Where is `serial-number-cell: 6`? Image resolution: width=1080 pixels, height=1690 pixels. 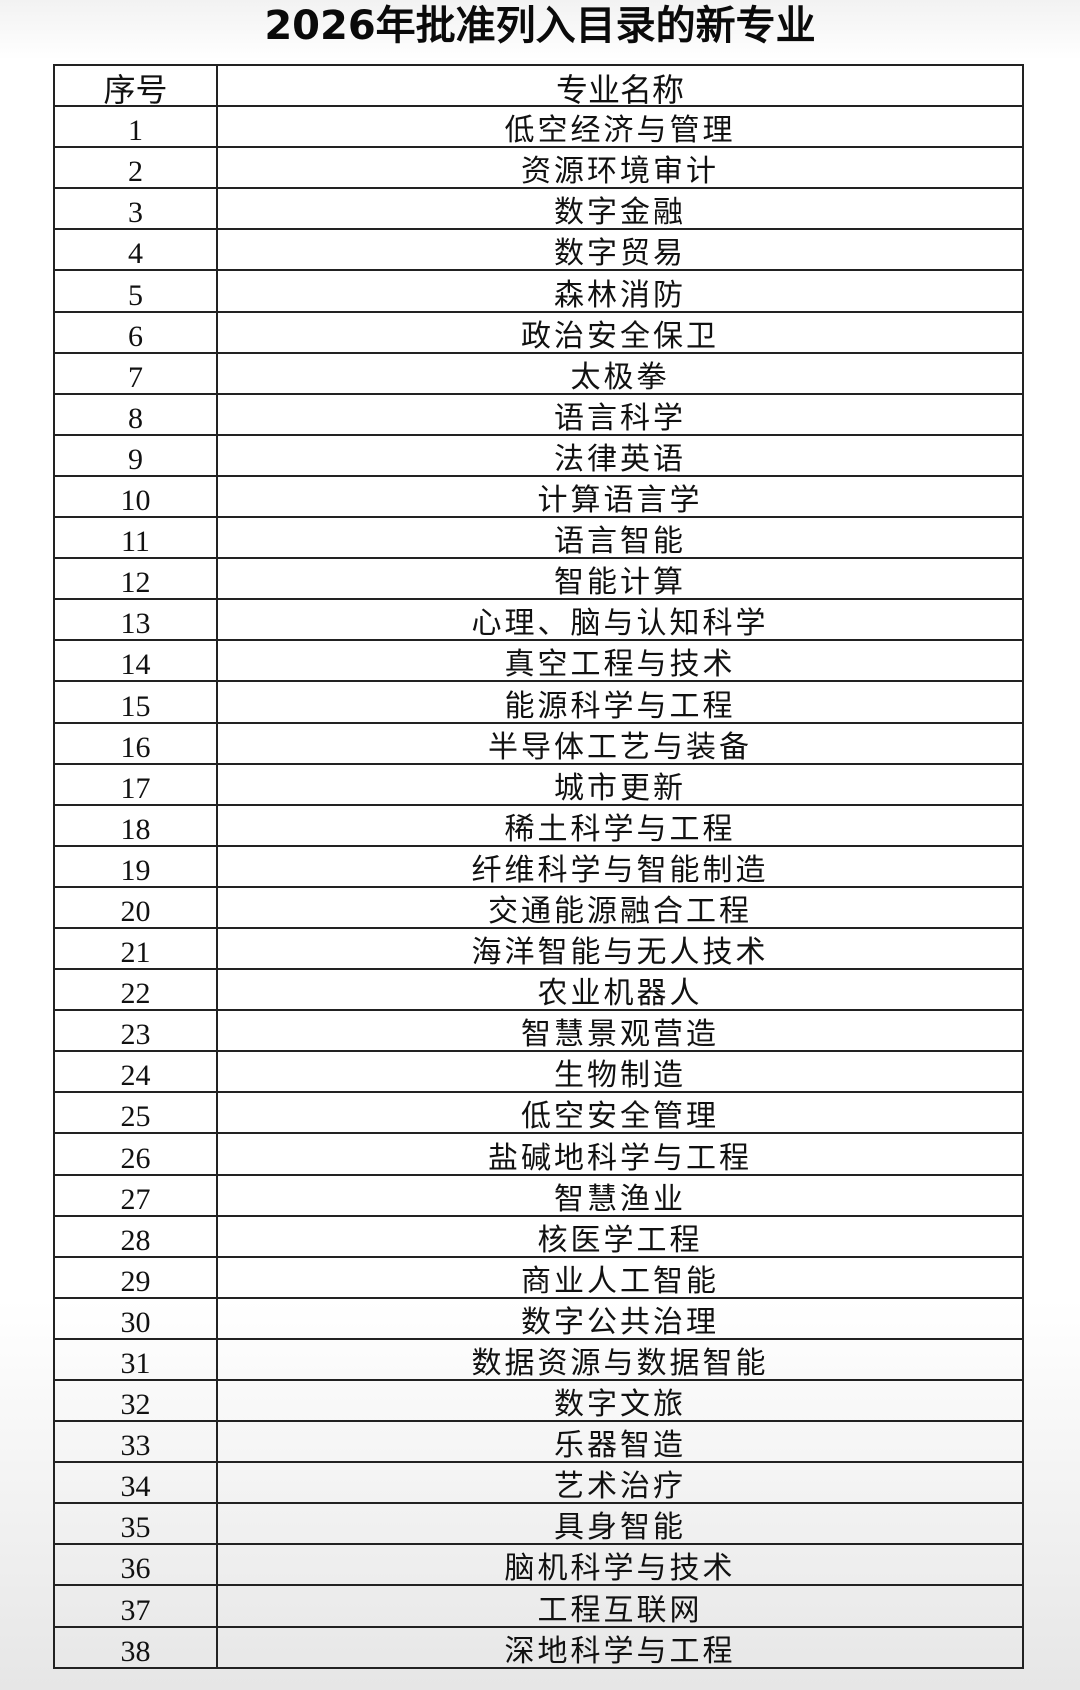
serial-number-cell: 6 is located at coordinates (135, 332).